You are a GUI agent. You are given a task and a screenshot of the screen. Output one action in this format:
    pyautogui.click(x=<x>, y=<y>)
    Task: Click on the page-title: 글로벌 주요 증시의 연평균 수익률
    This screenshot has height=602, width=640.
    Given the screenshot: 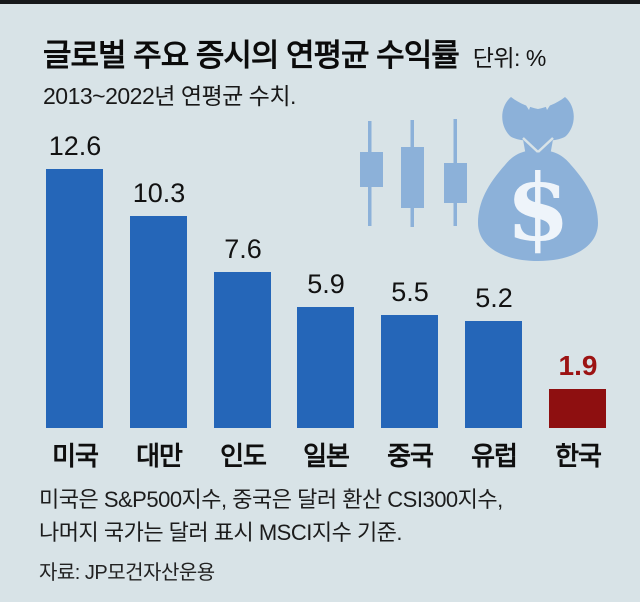 What is the action you would take?
    pyautogui.click(x=251, y=55)
    